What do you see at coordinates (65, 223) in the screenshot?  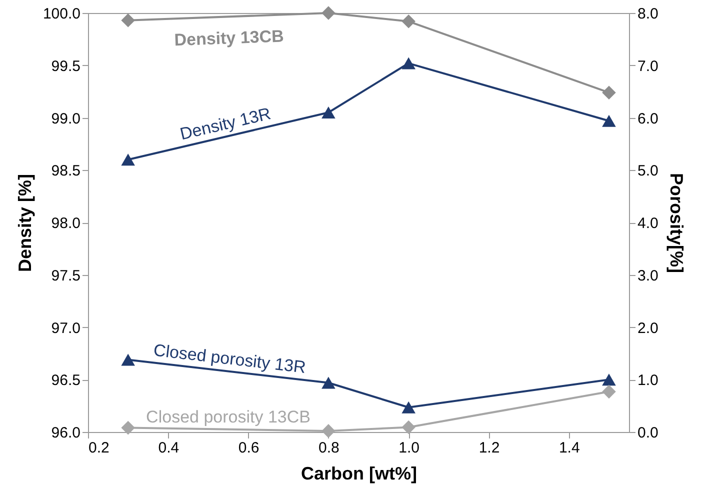 I see `y-tick-label: 98.0` at bounding box center [65, 223].